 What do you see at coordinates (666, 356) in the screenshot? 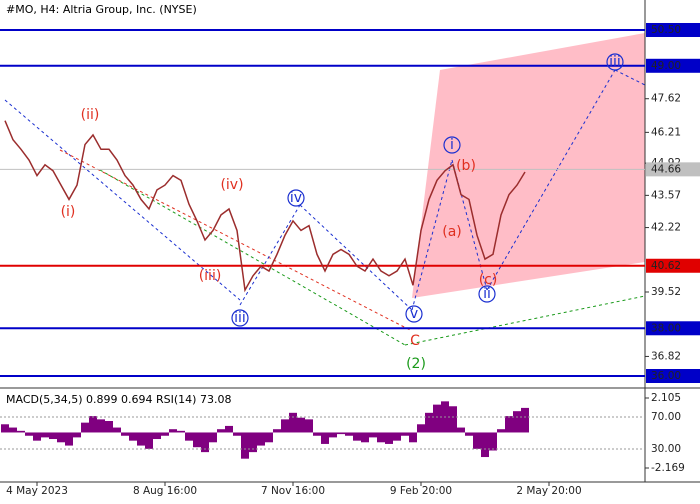
I see `y-tick-label: 36.82` at bounding box center [666, 356].